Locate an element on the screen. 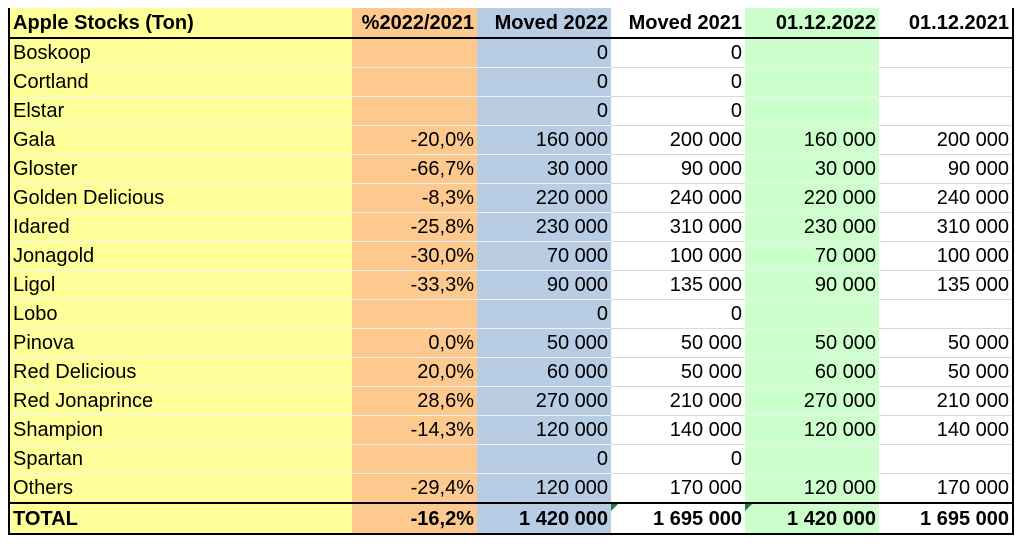  stock-2022-cell: 30 000 is located at coordinates (812, 169).